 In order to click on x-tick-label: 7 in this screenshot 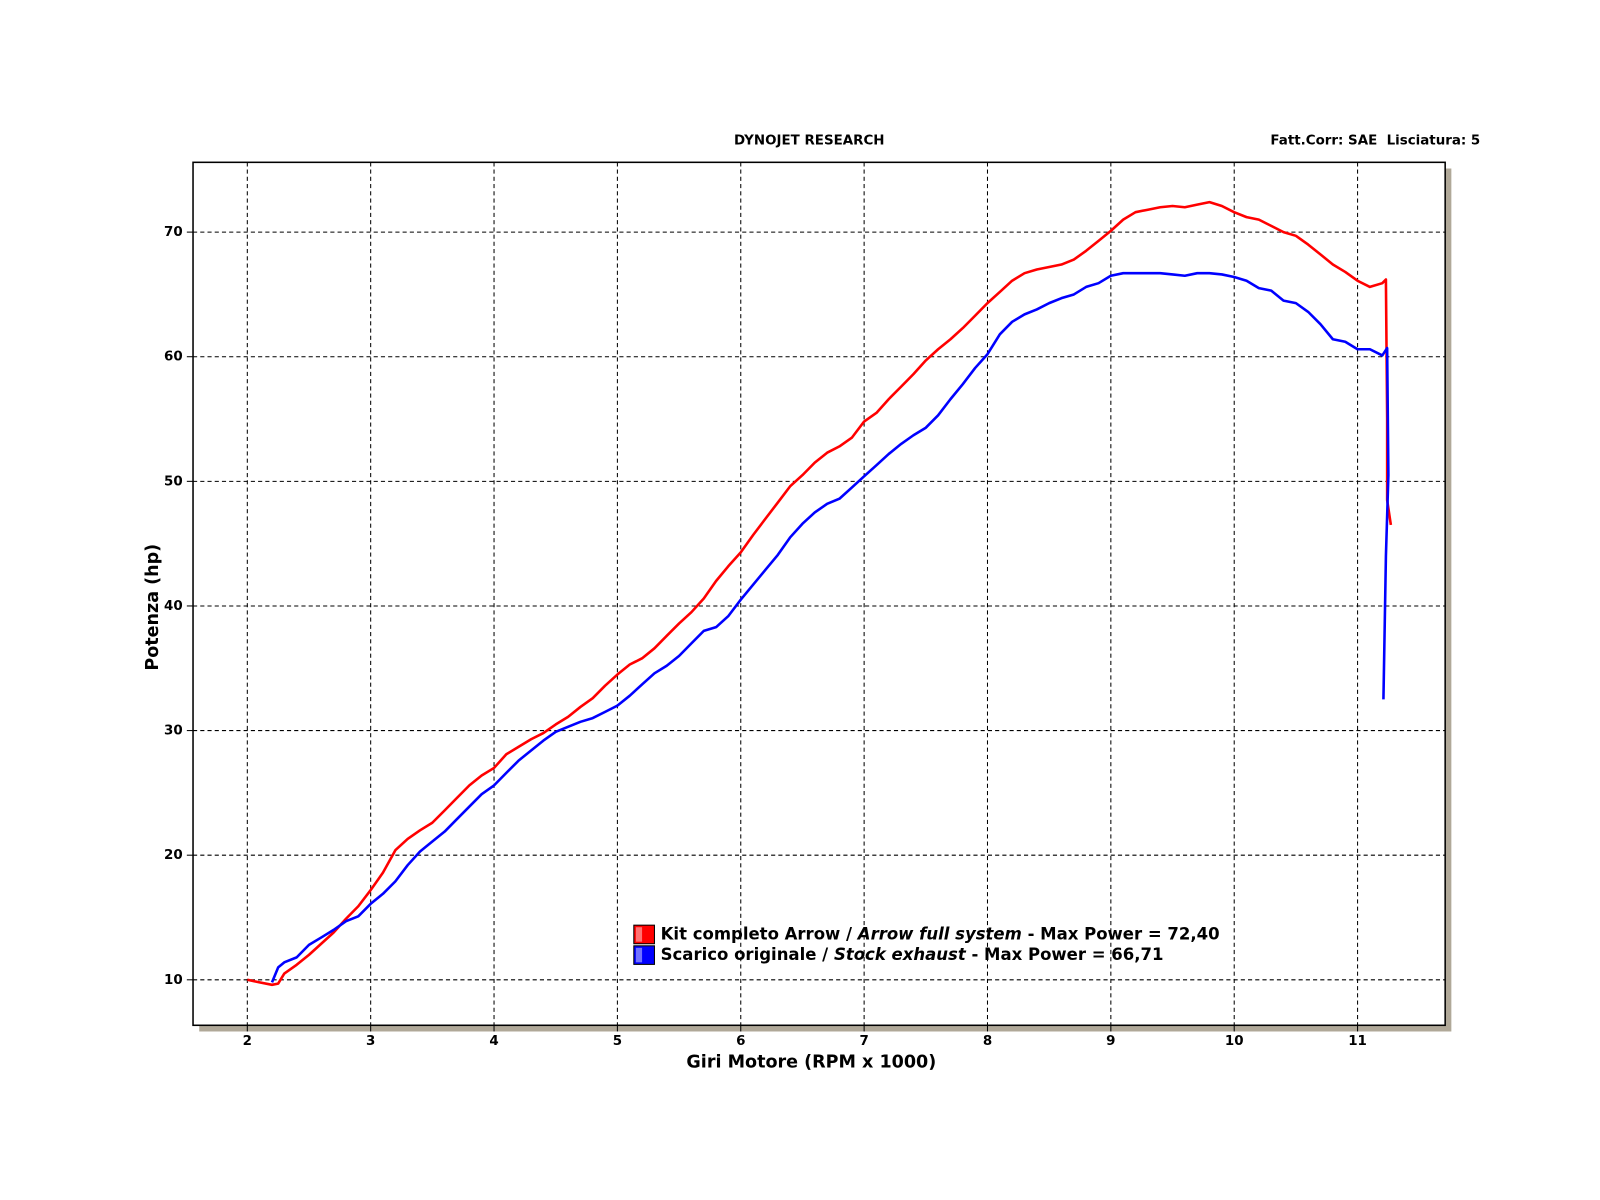, I will do `click(863, 1041)`.